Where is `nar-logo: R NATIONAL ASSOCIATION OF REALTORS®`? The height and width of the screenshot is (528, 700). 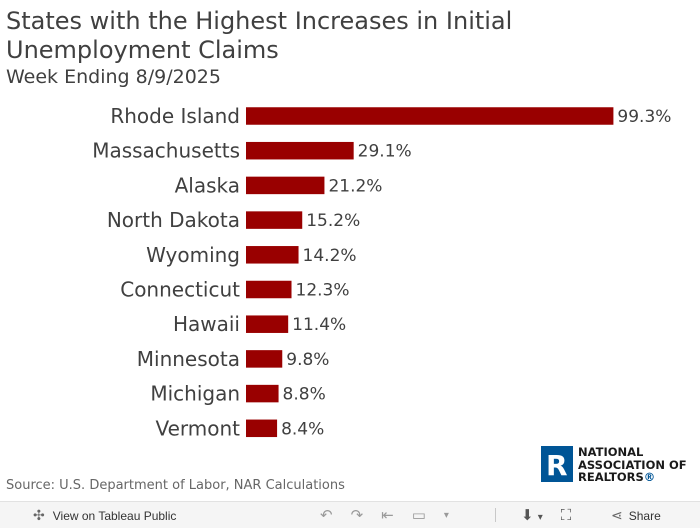
nar-logo: R NATIONAL ASSOCIATION OF REALTORS® is located at coordinates (618, 465).